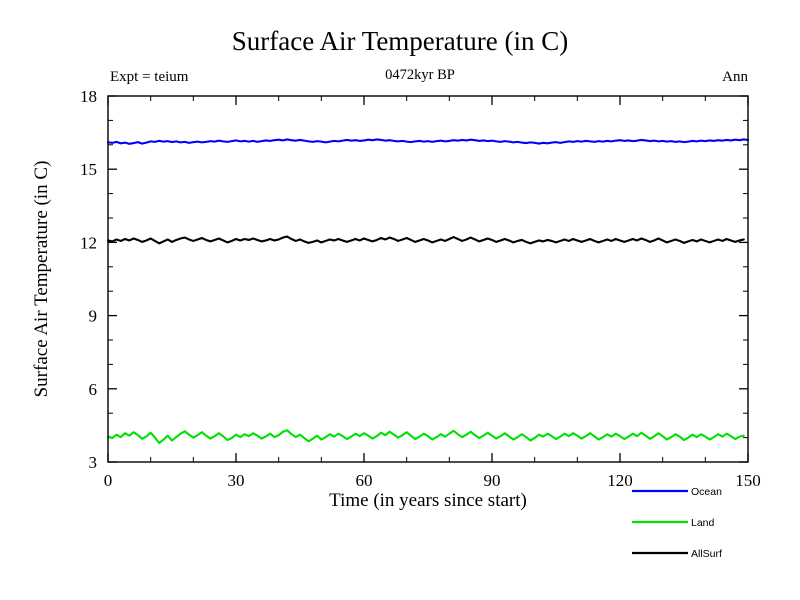 The image size is (800, 600). What do you see at coordinates (93, 316) in the screenshot?
I see `y-tick-label: 9` at bounding box center [93, 316].